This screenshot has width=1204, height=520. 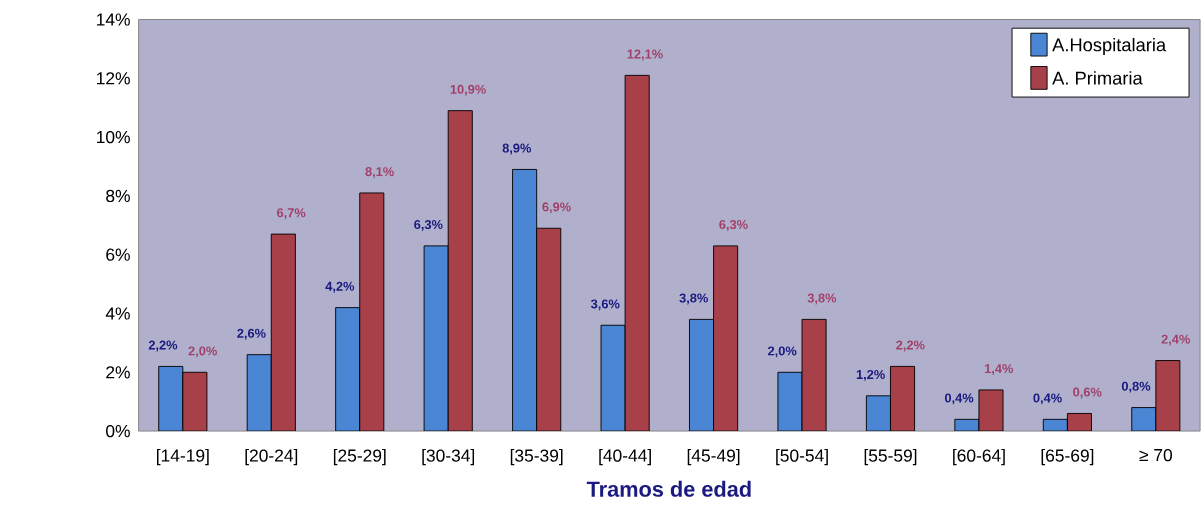 I want to click on data-label: 10,9%, so click(x=468, y=90).